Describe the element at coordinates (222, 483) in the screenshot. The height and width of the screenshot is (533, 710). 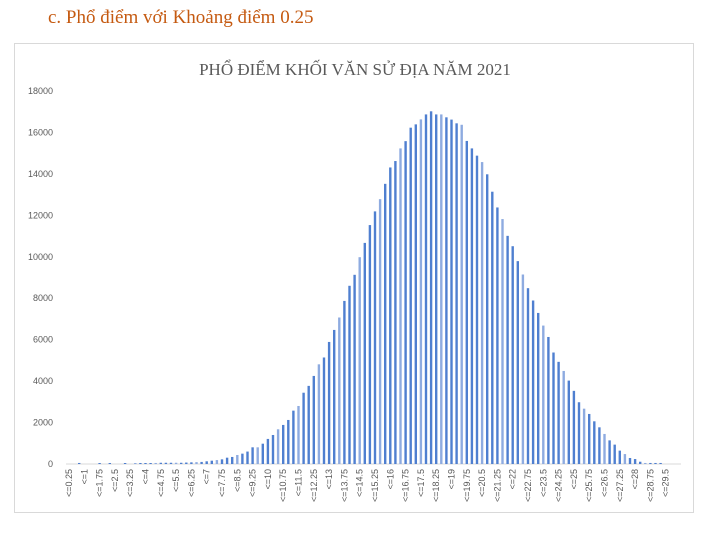
I see `x-tick-label: <=7.75` at that location.